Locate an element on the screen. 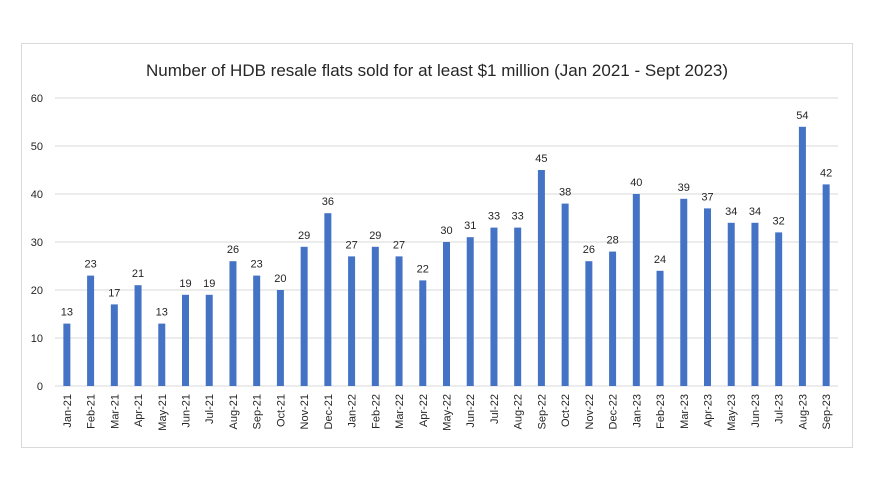 The height and width of the screenshot is (492, 874). x-tick-label: Feb-23 is located at coordinates (661, 411).